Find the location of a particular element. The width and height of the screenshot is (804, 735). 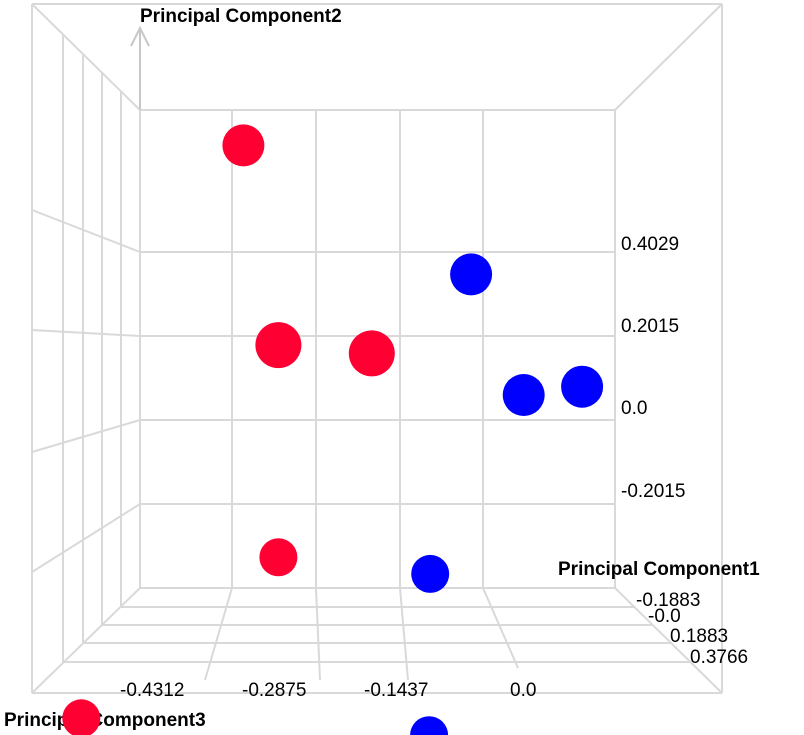

z-tick-label: 0.3766 is located at coordinates (719, 657).